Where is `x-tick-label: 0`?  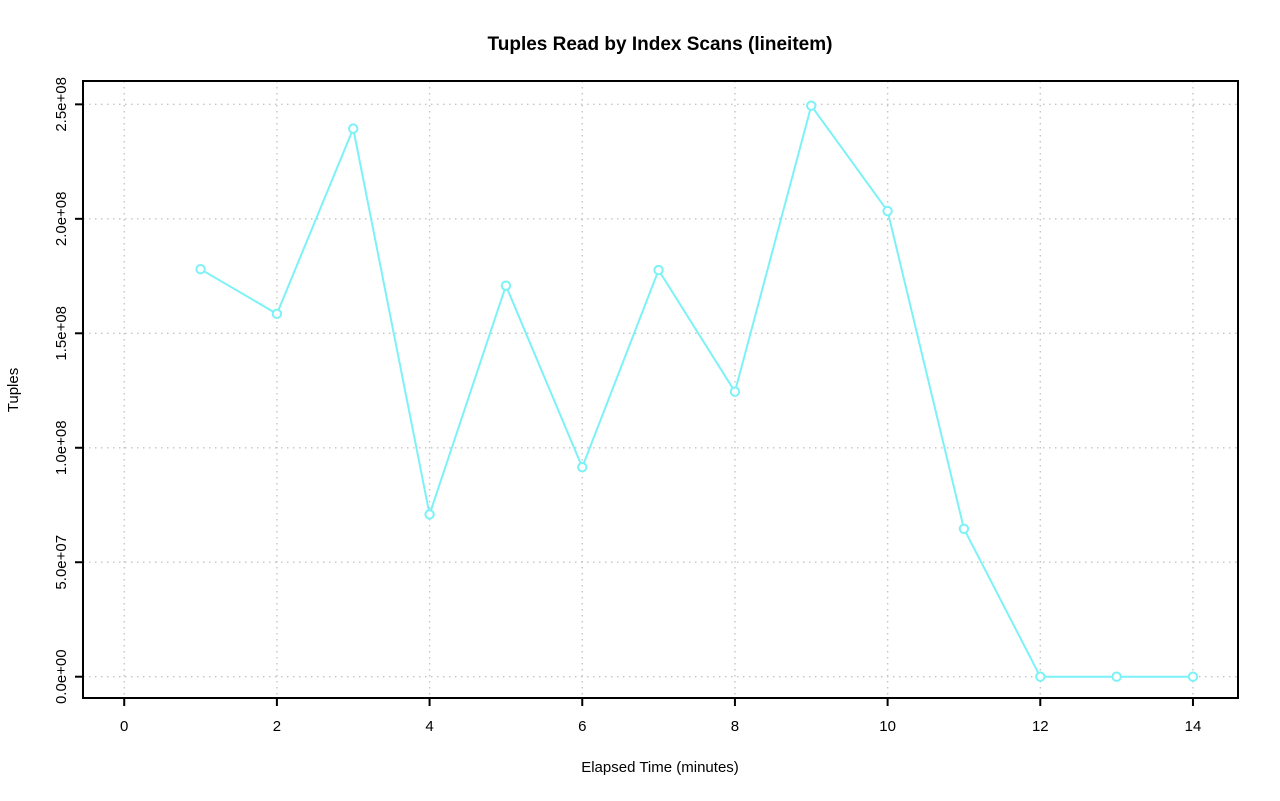
x-tick-label: 0 is located at coordinates (124, 726).